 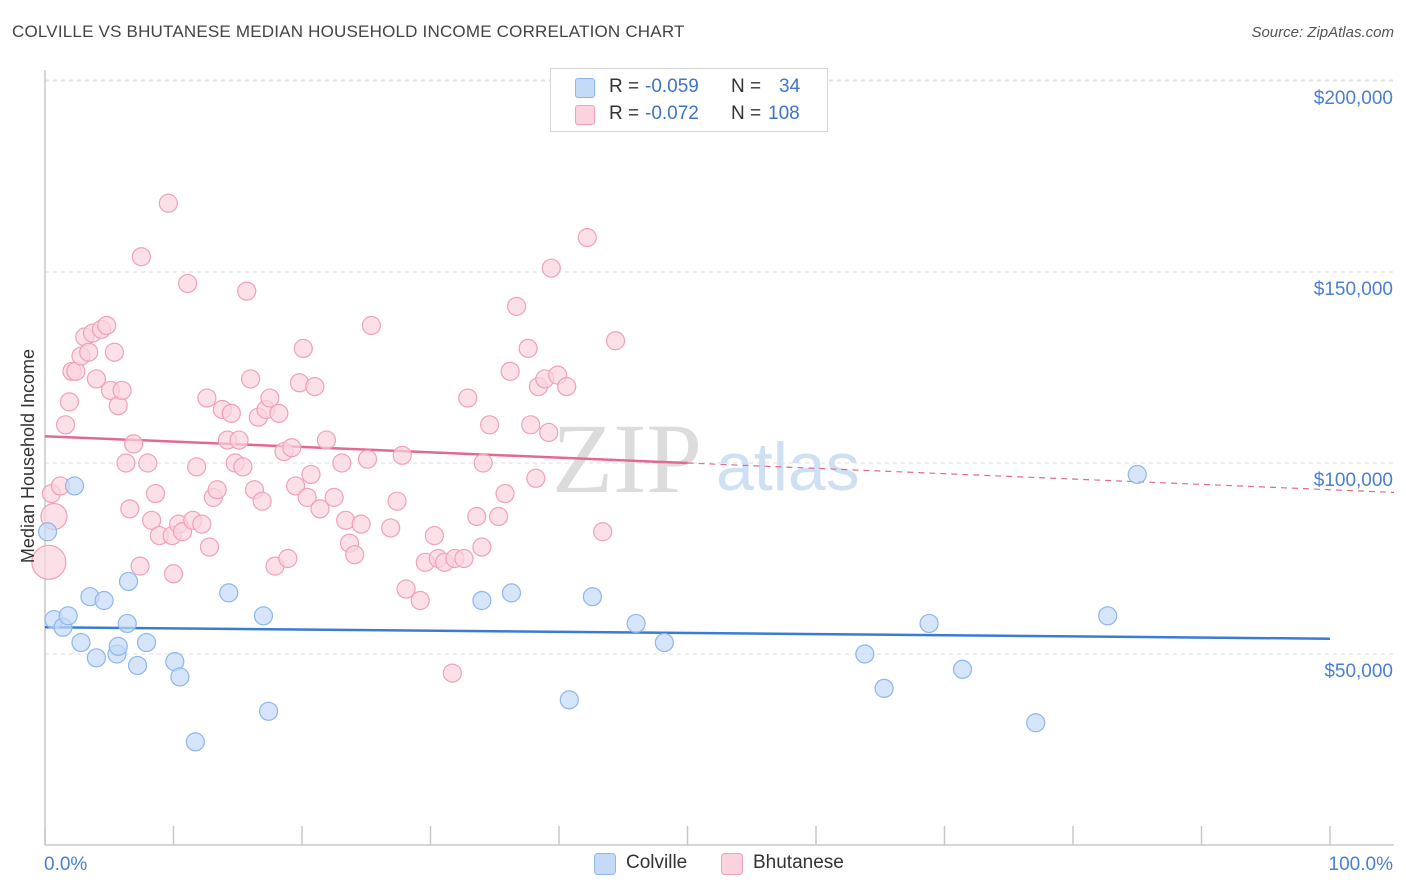 What do you see at coordinates (746, 86) in the screenshot?
I see `n-label: N =` at bounding box center [746, 86].